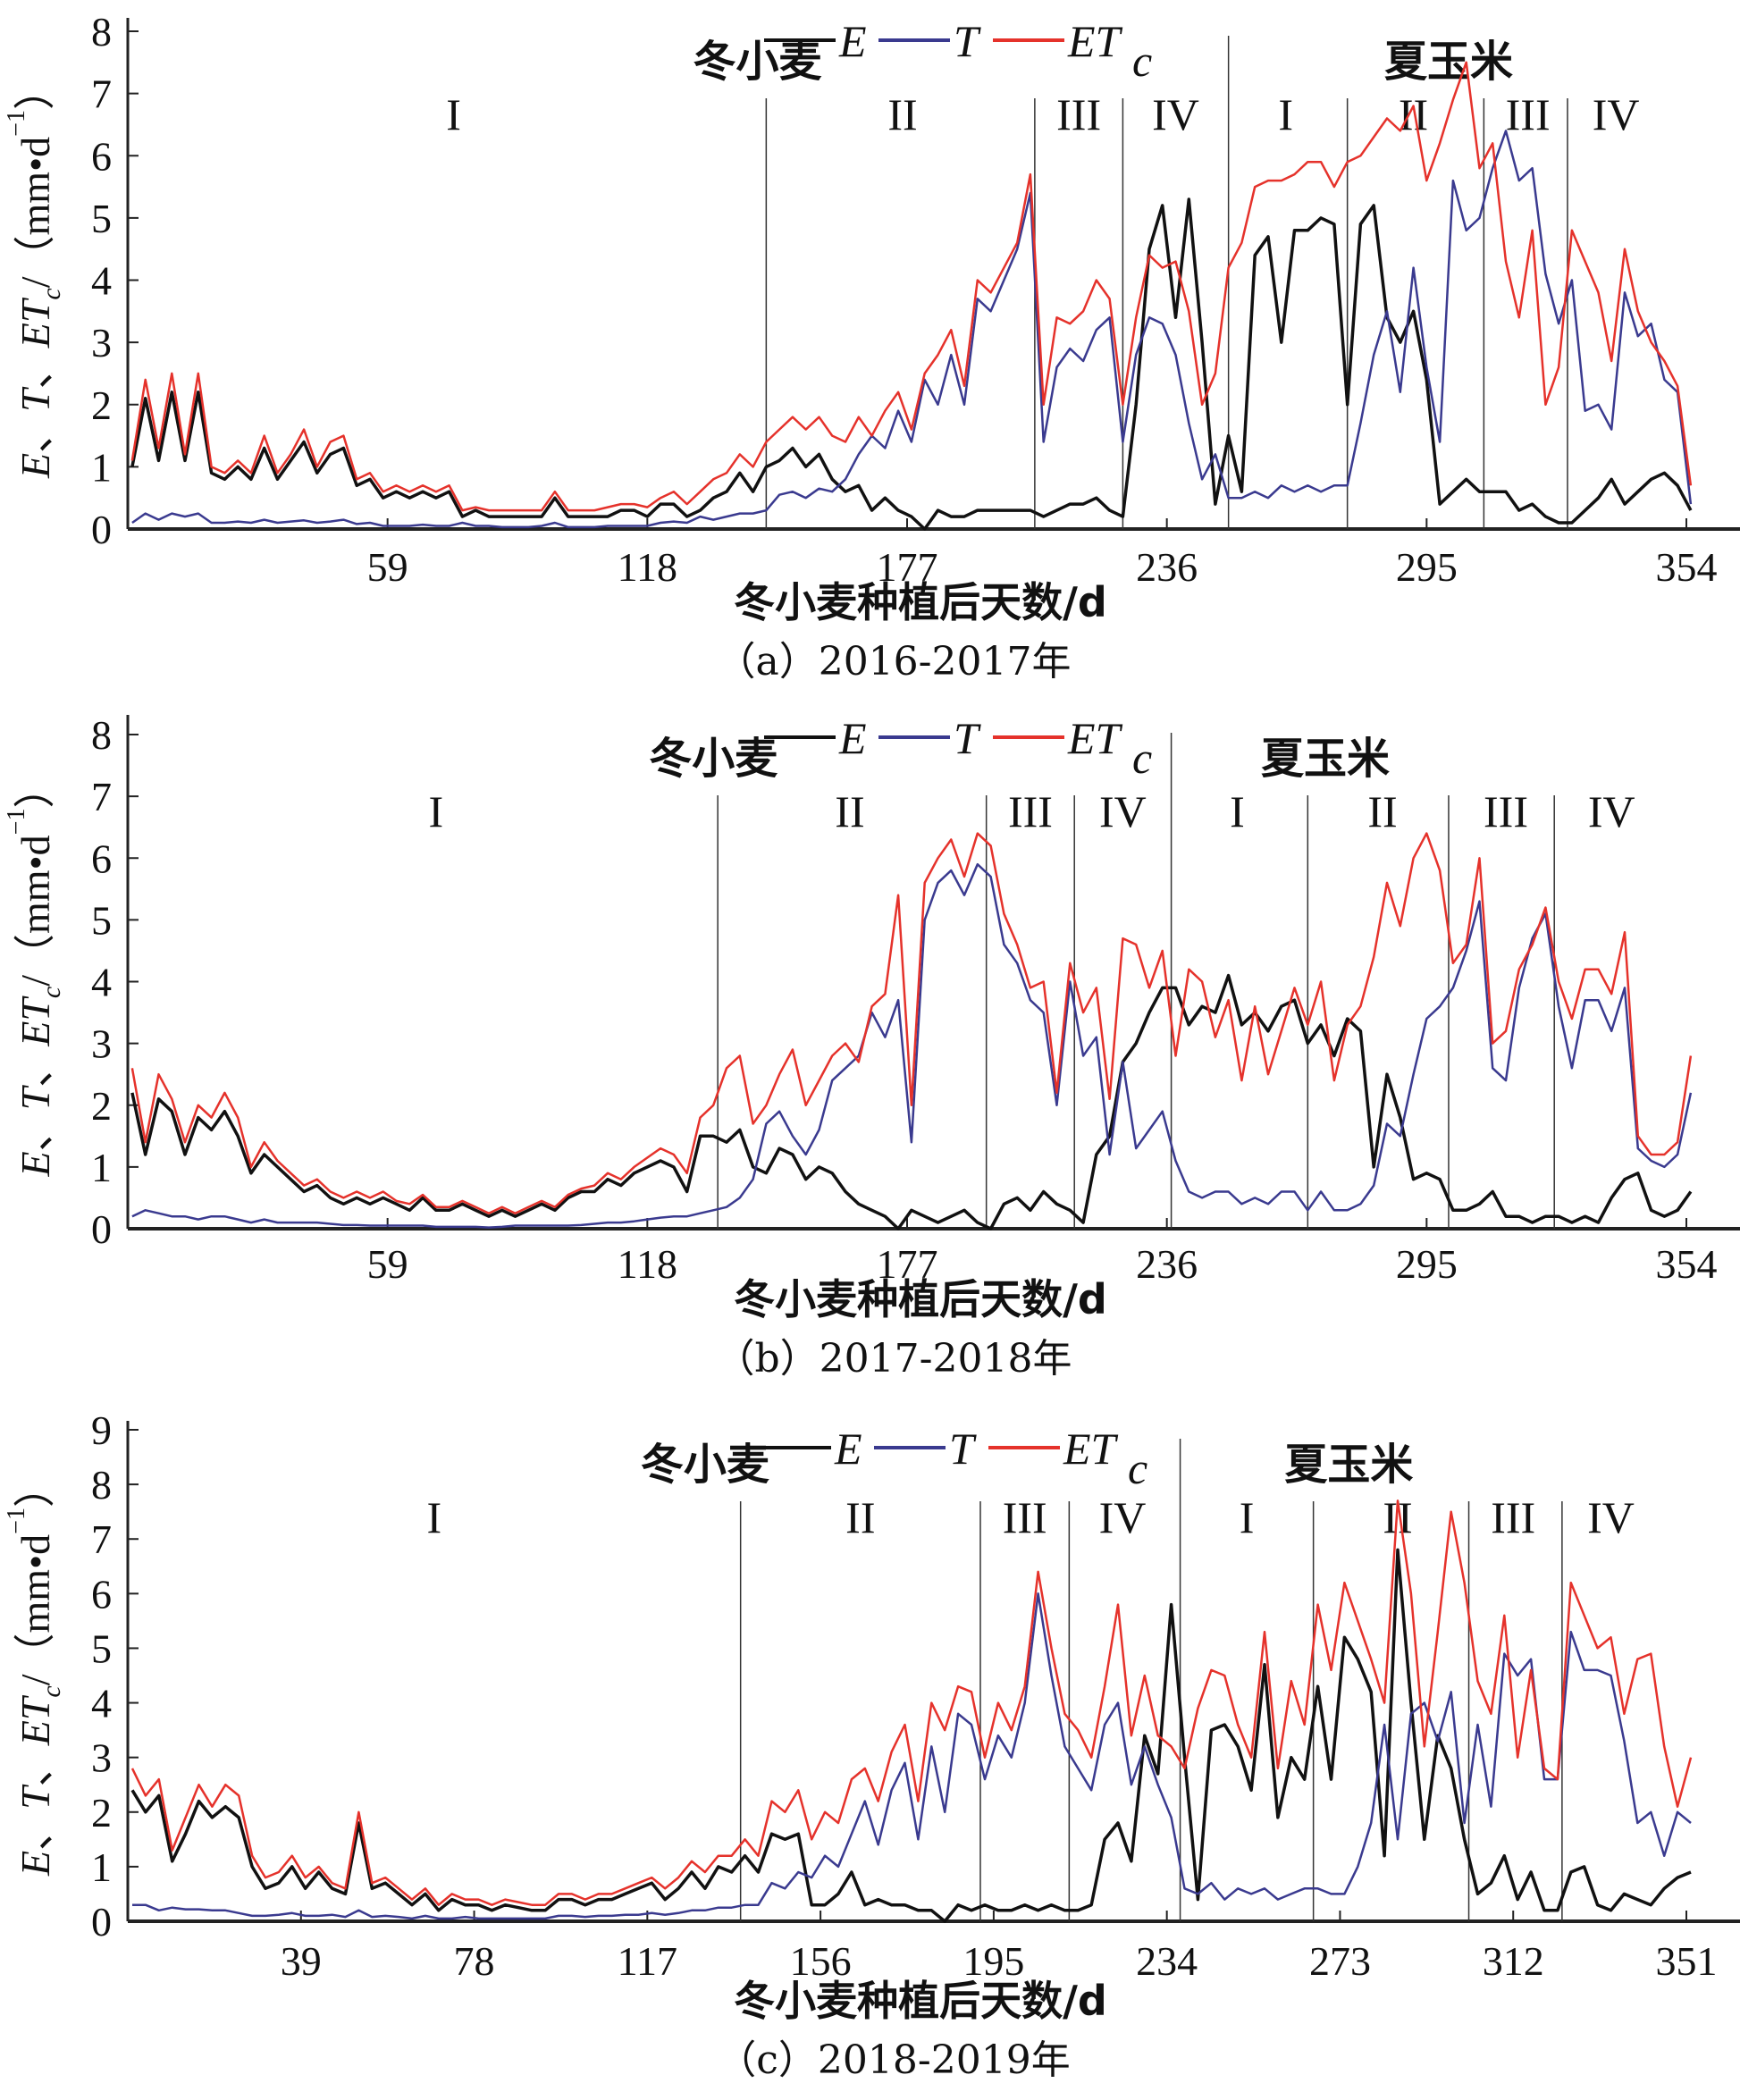 The width and height of the screenshot is (1740, 2100). What do you see at coordinates (102, 405) in the screenshot?
I see `y-tick-label: 2` at bounding box center [102, 405].